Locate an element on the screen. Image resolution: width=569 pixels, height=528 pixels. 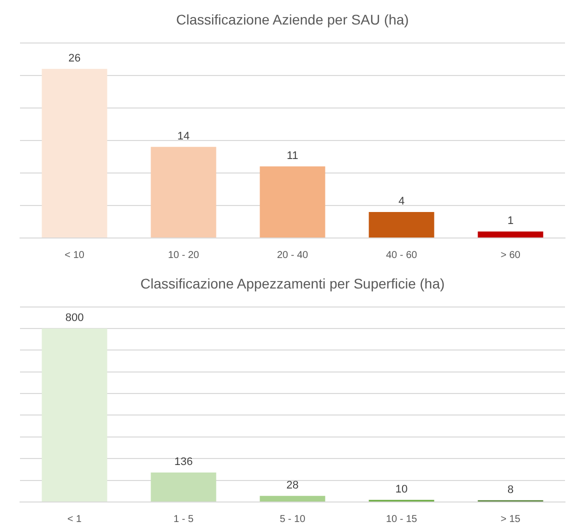
data-label: 26 is located at coordinates (74, 58).